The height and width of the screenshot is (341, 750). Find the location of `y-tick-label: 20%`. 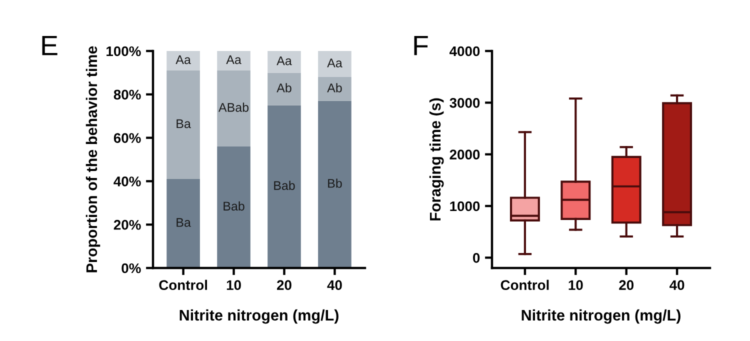

y-tick-label: 20% is located at coordinates (127, 225).